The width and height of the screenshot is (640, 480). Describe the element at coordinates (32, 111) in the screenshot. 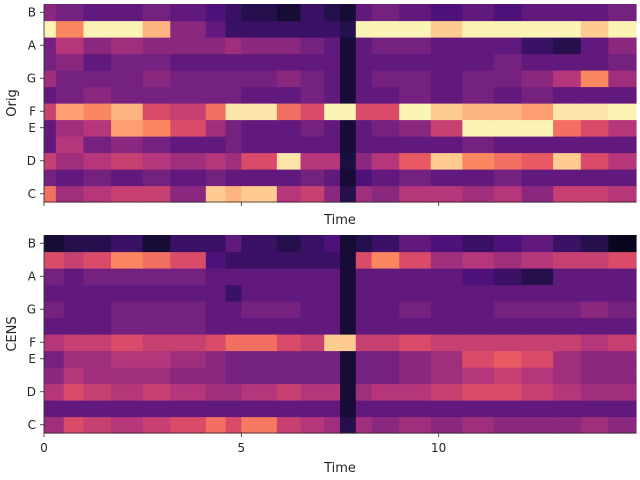

I see `y-tick-label: F` at that location.